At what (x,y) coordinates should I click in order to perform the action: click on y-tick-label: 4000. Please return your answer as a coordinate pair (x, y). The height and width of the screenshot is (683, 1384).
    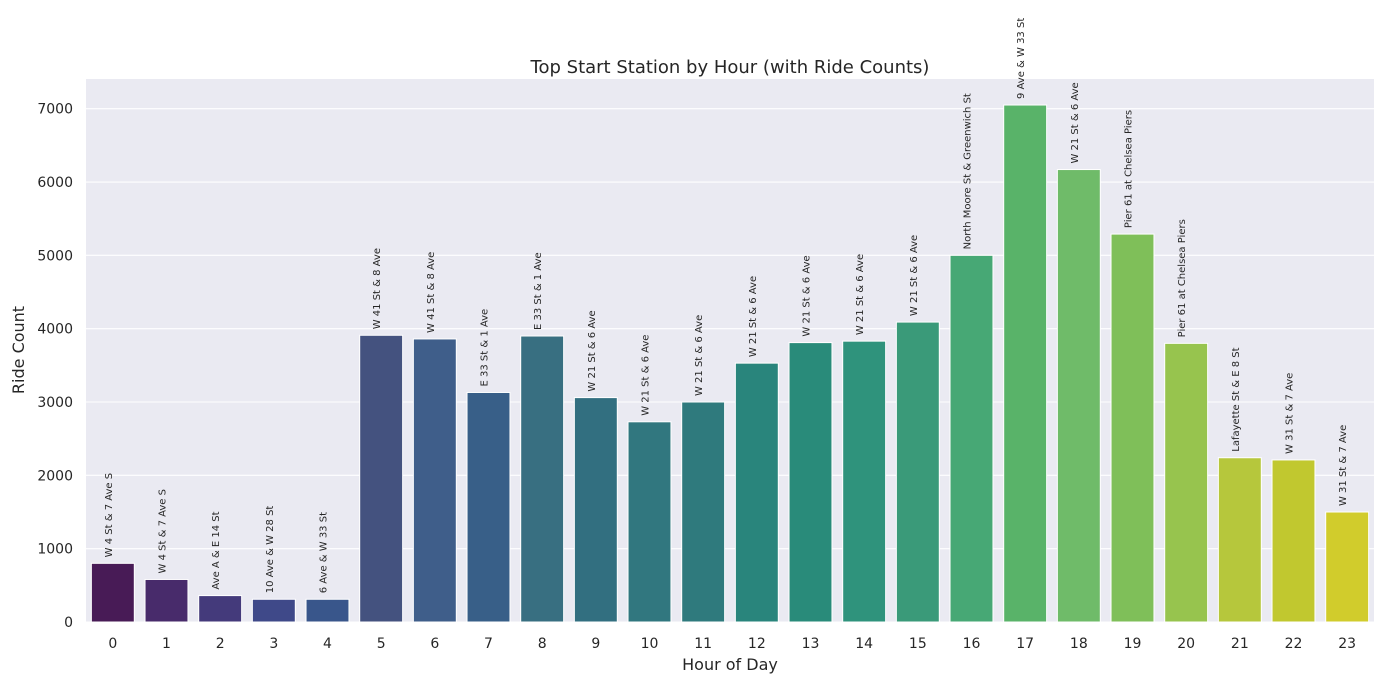
    Looking at the image, I should click on (55, 330).